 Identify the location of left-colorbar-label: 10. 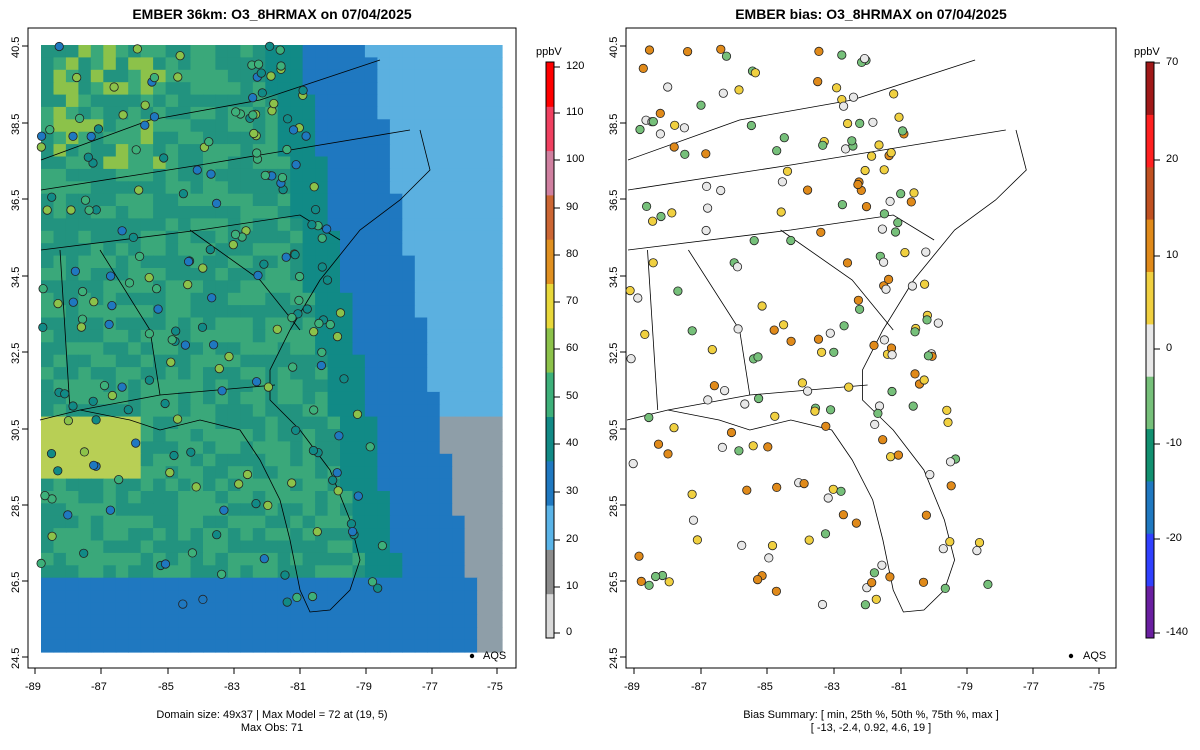
(572, 586).